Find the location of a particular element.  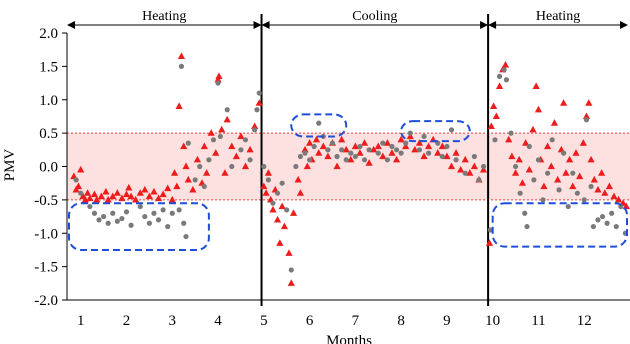

x-tick-label: 6 is located at coordinates (310, 321).